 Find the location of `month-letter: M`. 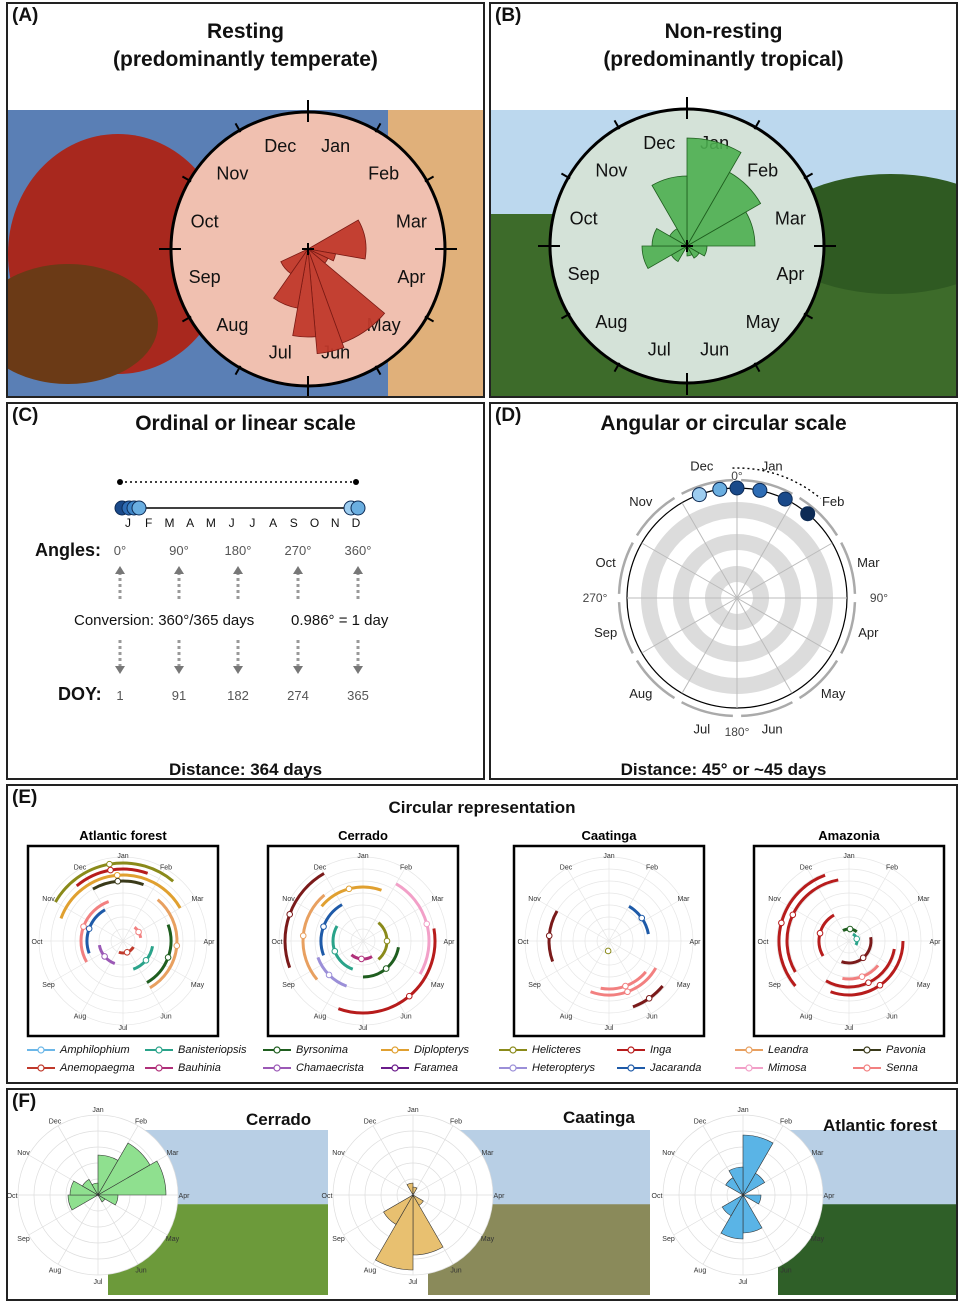

month-letter: M is located at coordinates (210, 523).